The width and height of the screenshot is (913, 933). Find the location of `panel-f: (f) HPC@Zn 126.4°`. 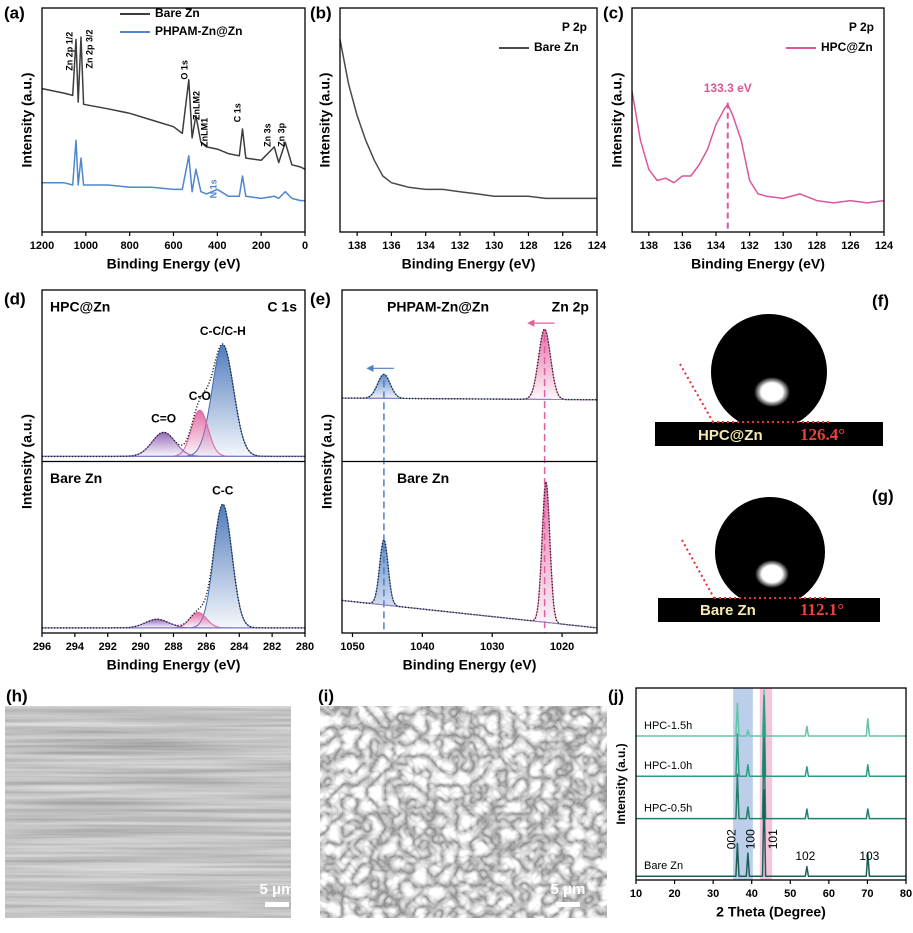

panel-f: (f) HPC@Zn 126.4° is located at coordinates (772, 368).